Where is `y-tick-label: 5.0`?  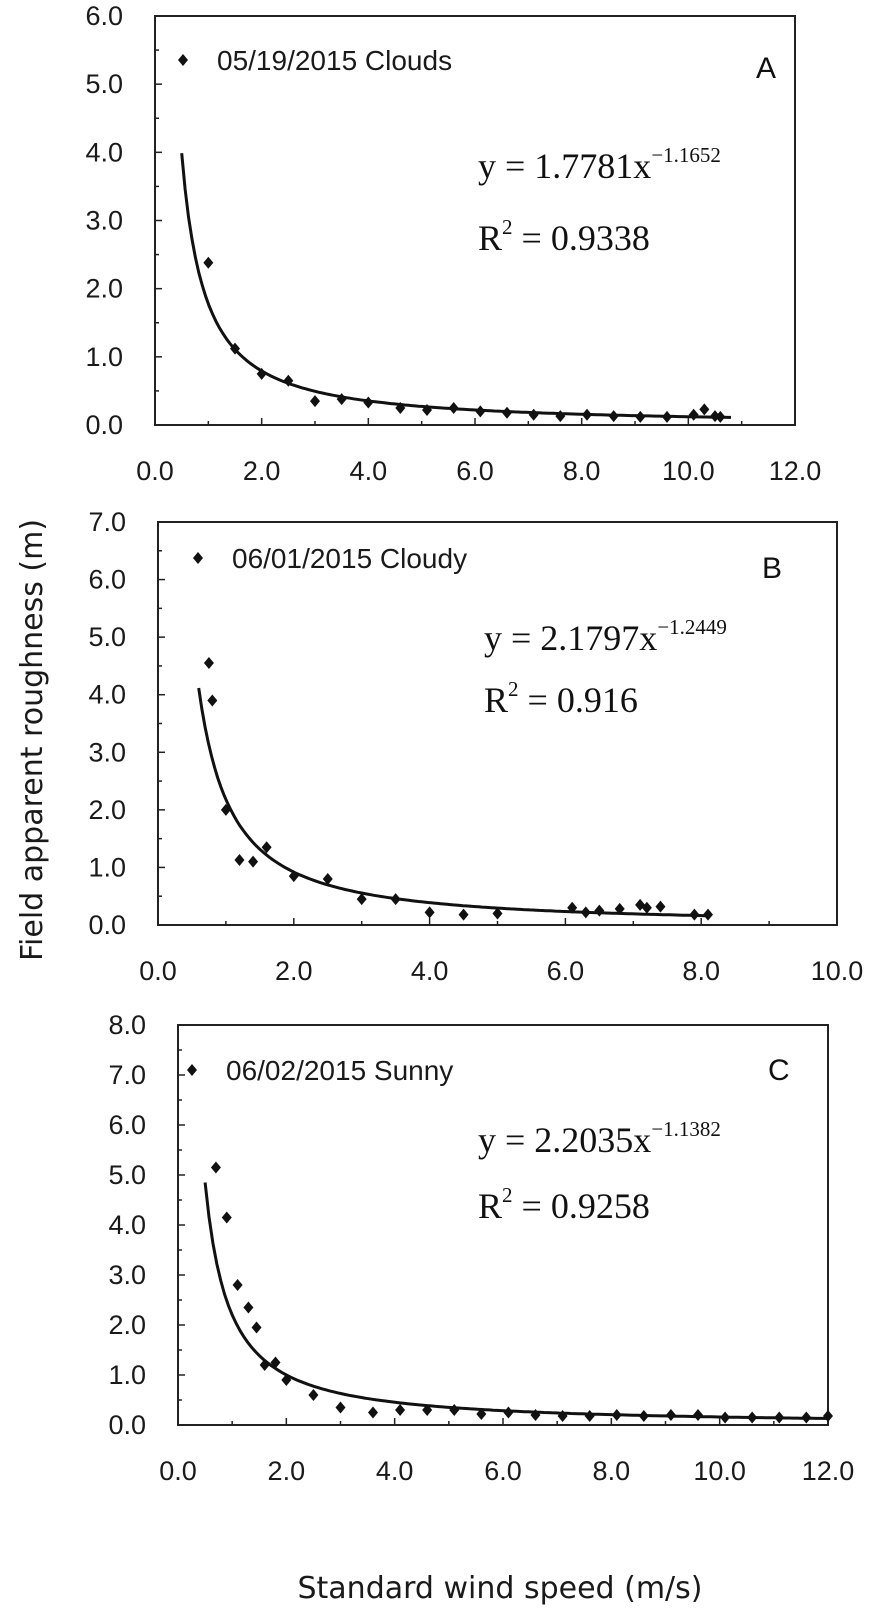 y-tick-label: 5.0 is located at coordinates (104, 84).